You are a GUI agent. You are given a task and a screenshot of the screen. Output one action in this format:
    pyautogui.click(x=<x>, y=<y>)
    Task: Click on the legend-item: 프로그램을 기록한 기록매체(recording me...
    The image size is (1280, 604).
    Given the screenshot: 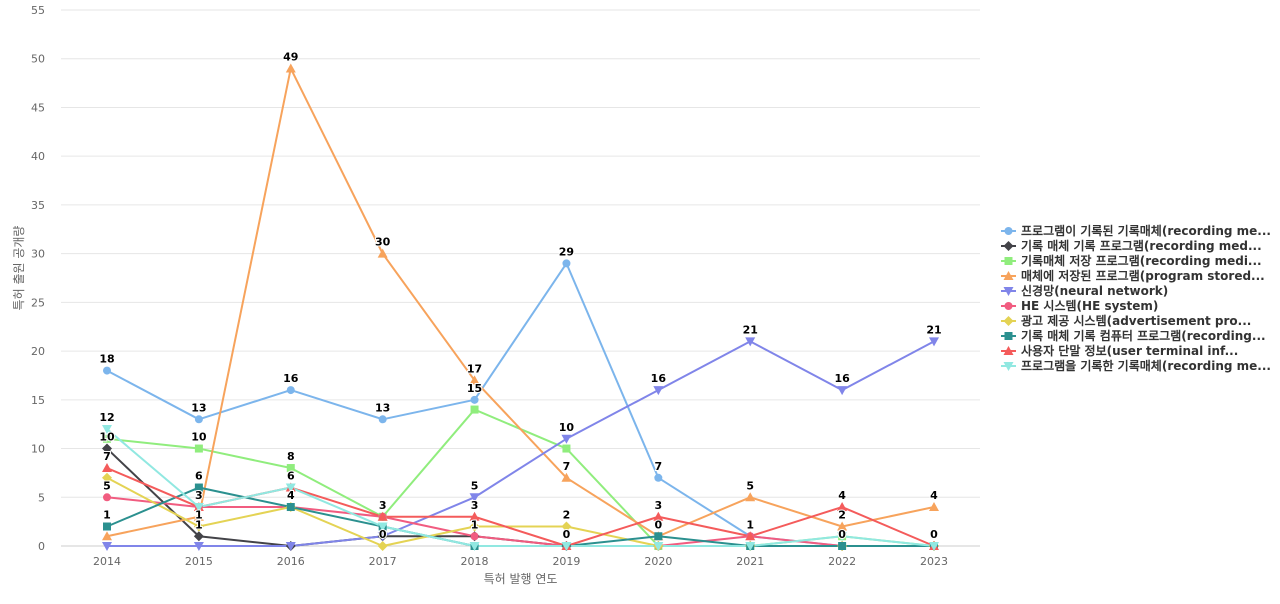 What is the action you would take?
    pyautogui.click(x=1136, y=365)
    